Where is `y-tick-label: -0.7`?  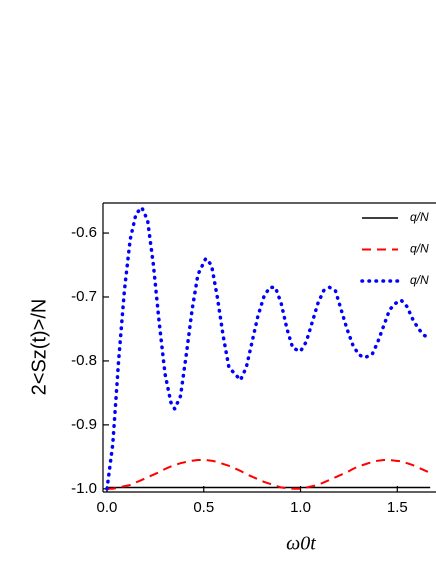
y-tick-label: -0.7 is located at coordinates (84, 296).